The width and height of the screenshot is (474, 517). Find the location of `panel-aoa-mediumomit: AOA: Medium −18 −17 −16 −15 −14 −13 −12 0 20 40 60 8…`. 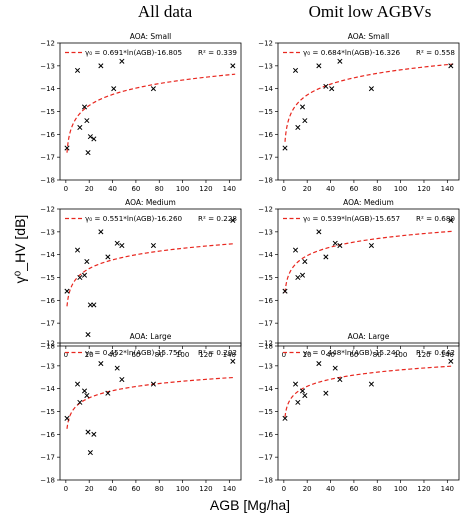

panel-aoa-mediumomit: AOA: Medium −18 −17 −16 −15 −14 −13 −12 0 20 40 60 8… is located at coordinates (359, 278).